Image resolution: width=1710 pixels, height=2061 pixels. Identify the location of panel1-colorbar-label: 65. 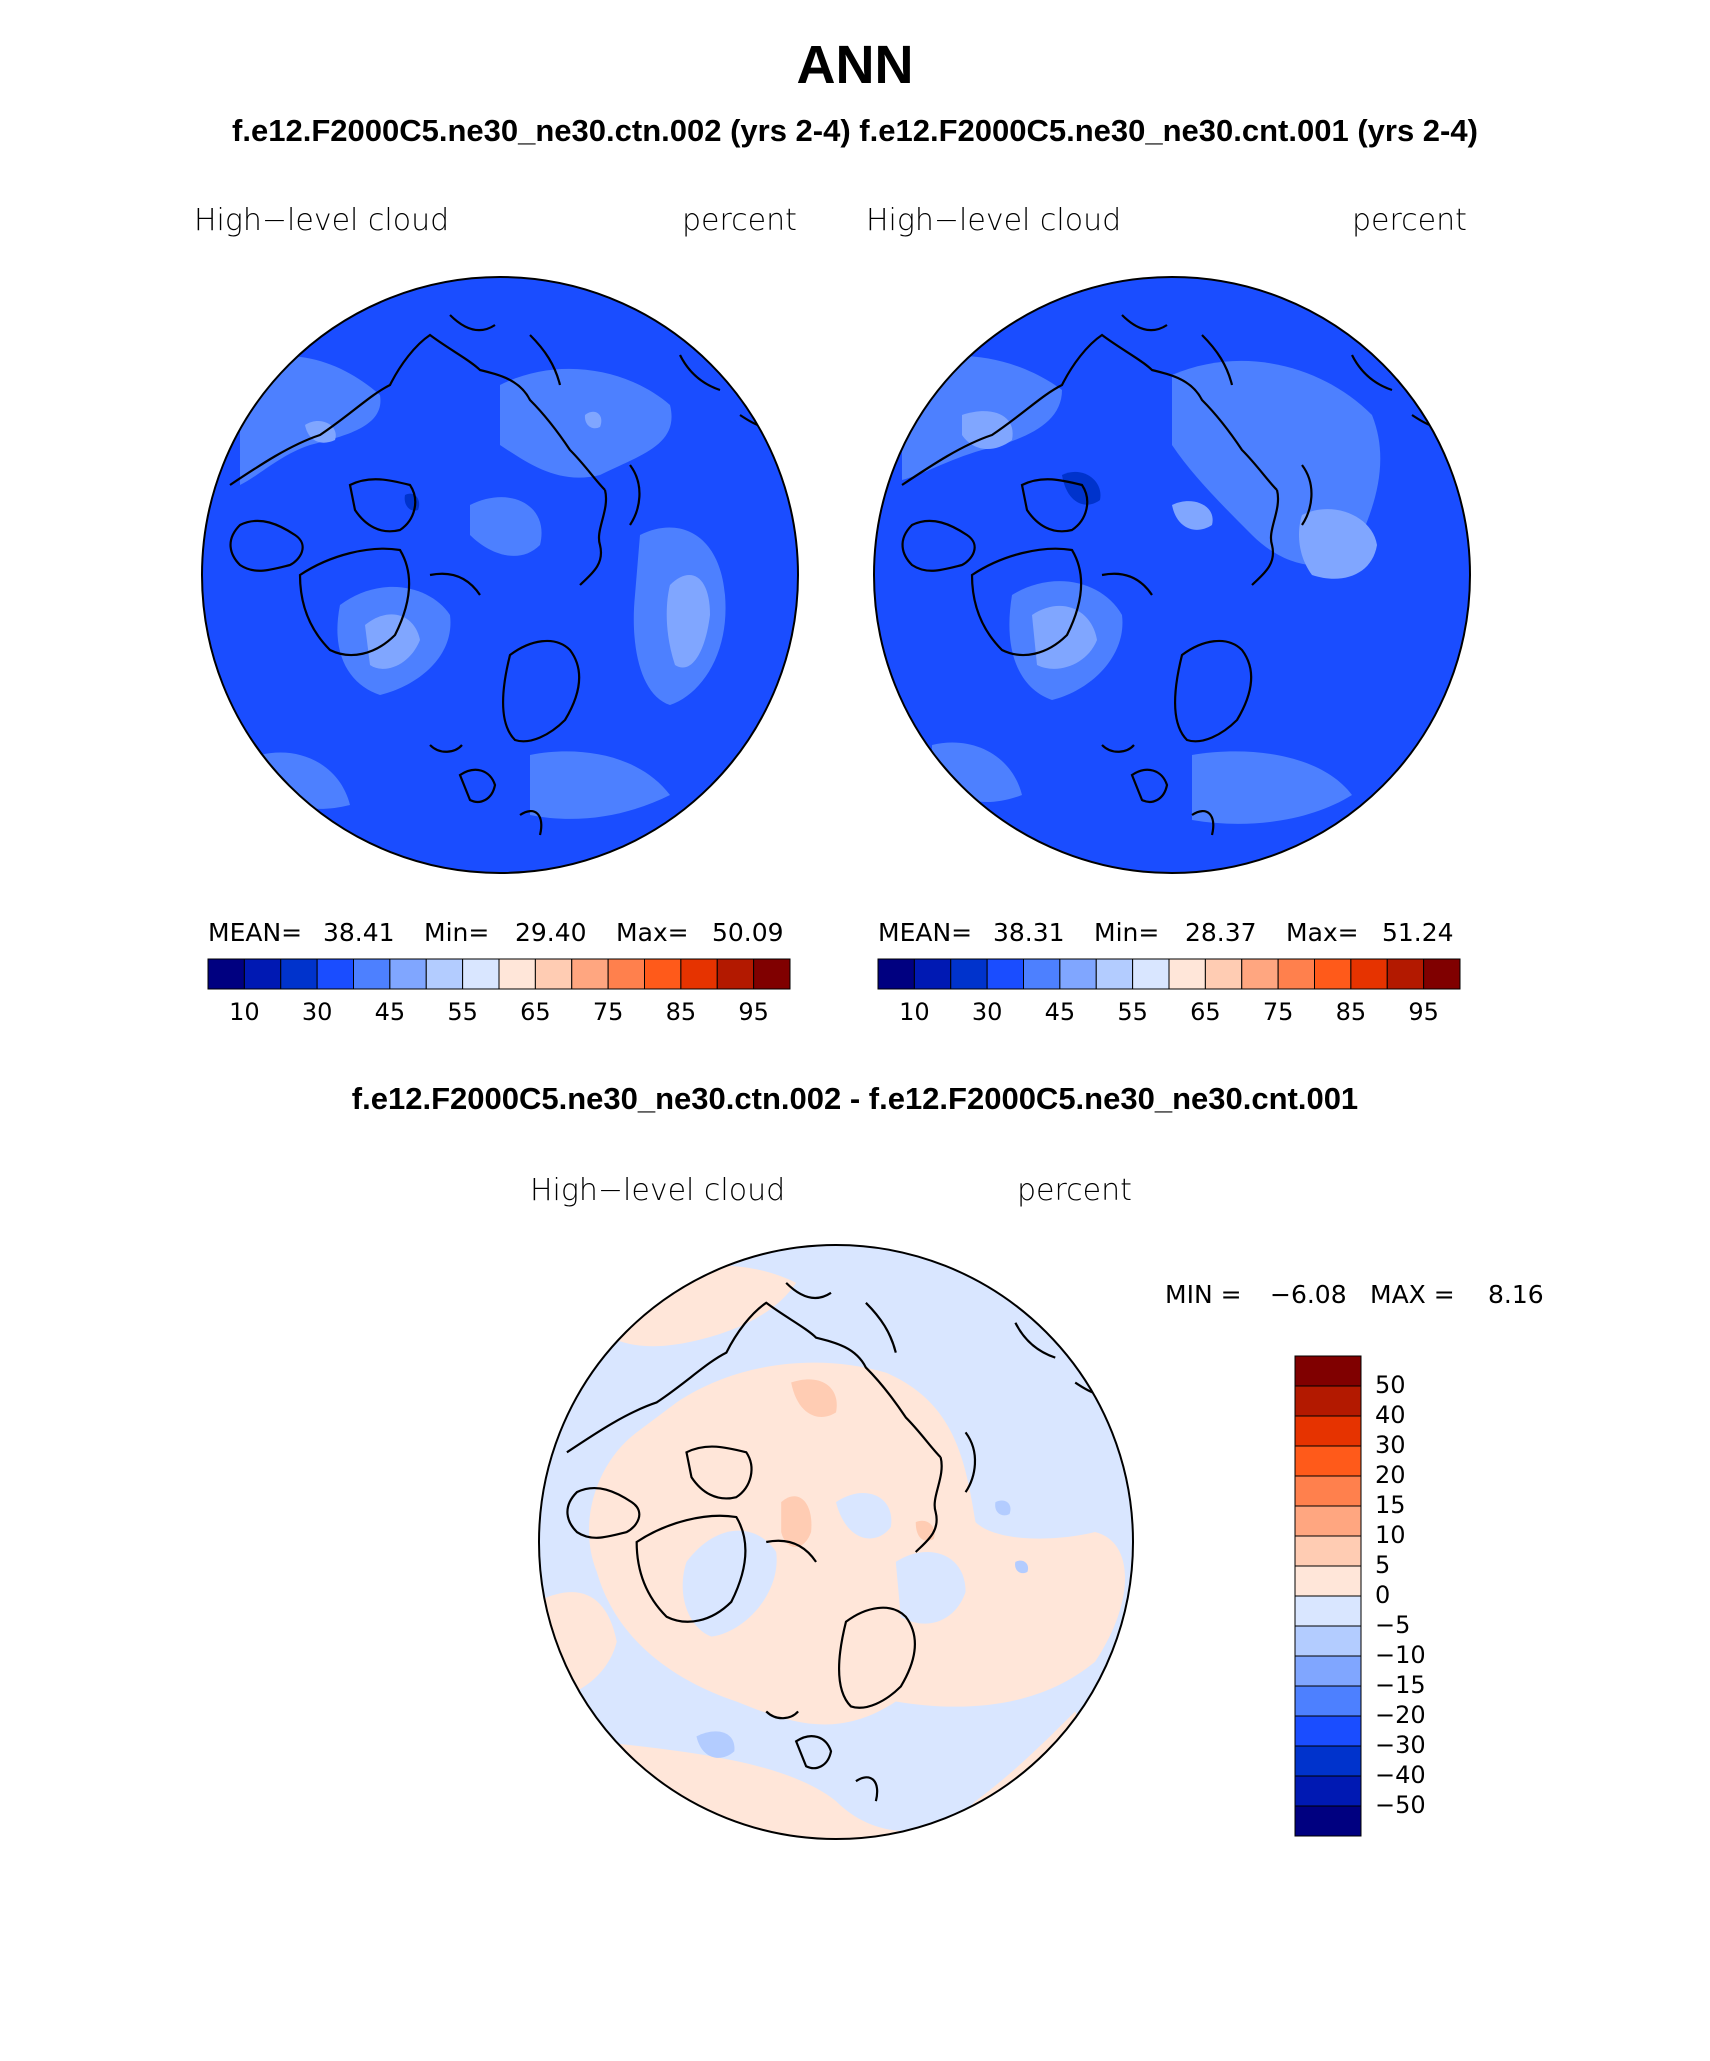
(535, 1012).